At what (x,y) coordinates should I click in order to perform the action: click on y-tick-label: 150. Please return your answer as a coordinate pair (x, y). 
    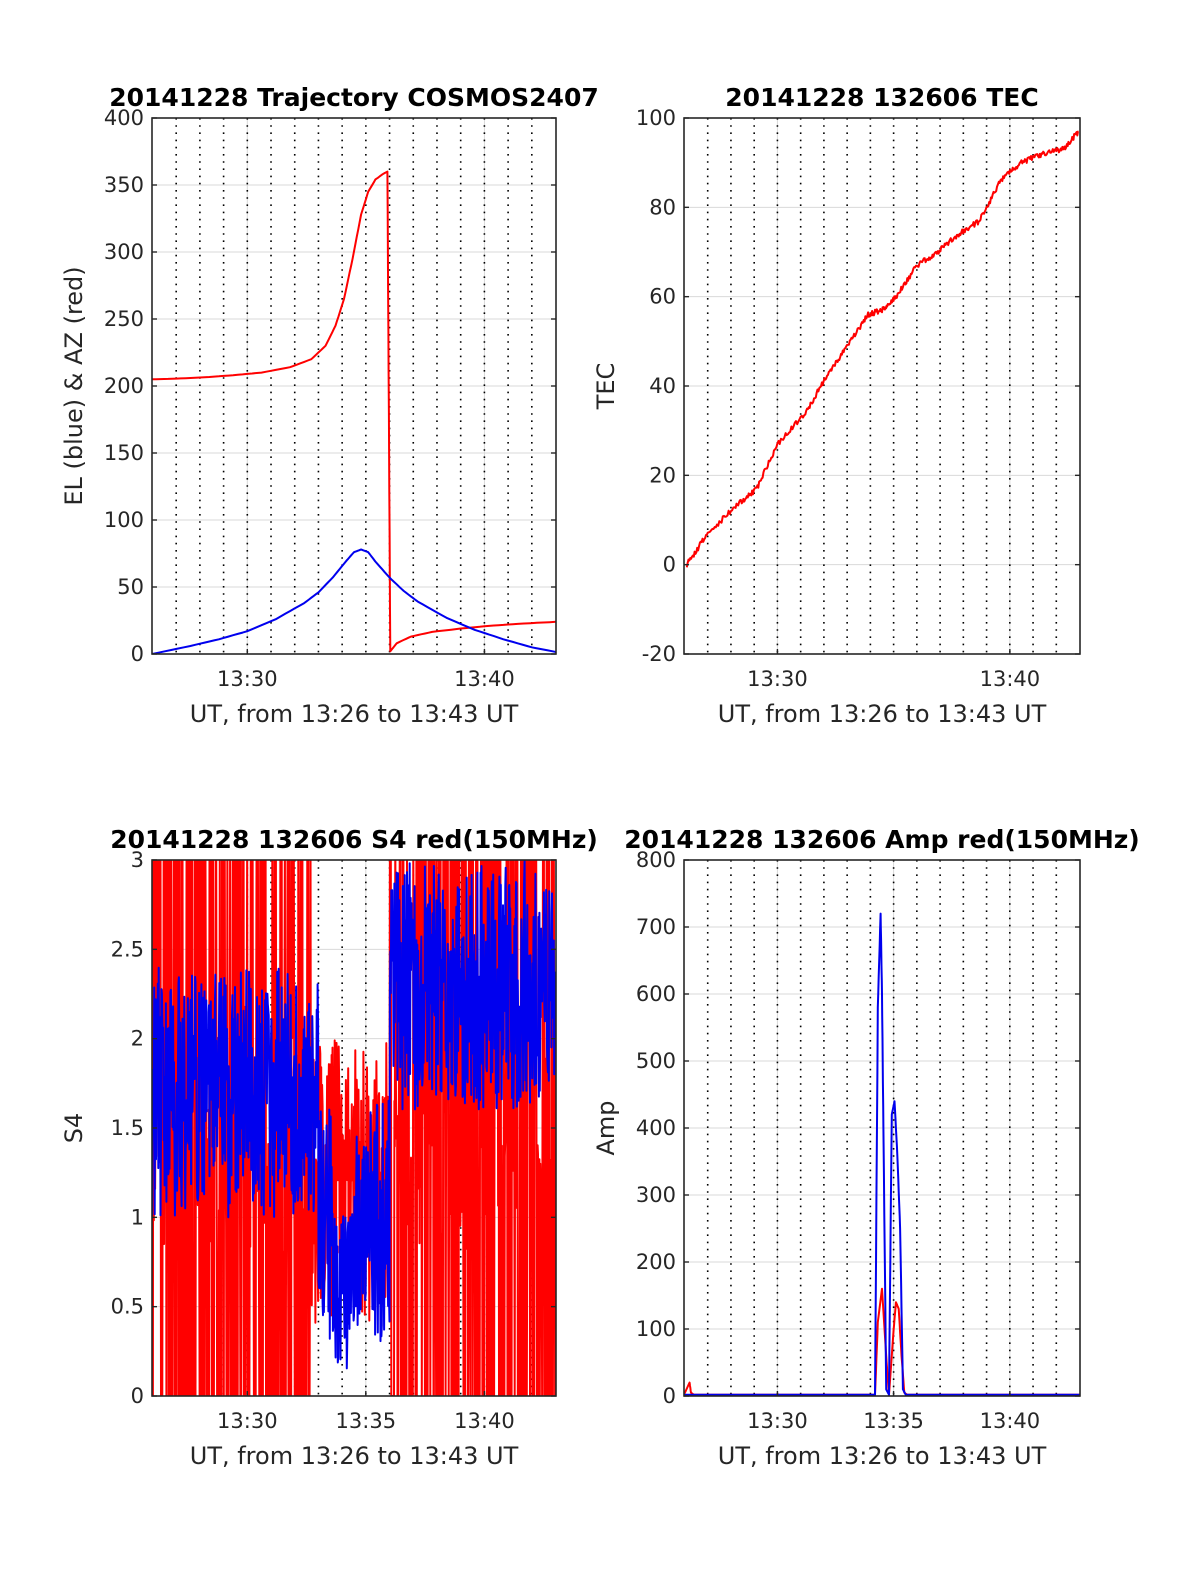
    Looking at the image, I should click on (124, 453).